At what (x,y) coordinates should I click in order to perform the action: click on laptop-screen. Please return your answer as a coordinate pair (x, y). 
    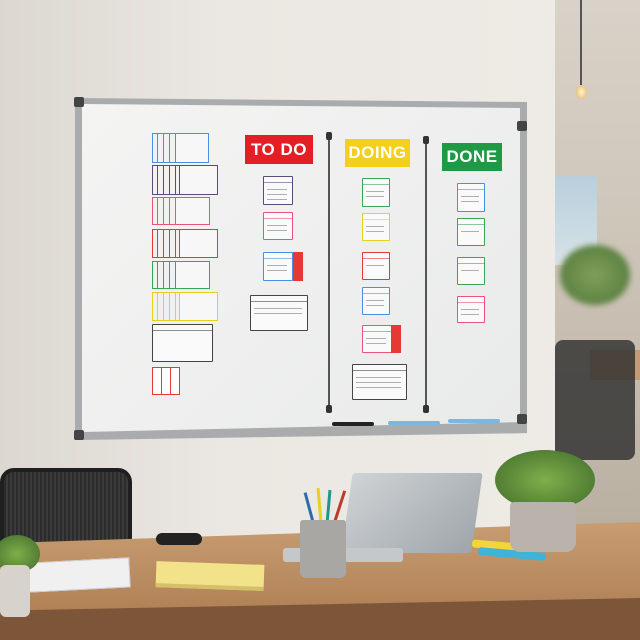
    Looking at the image, I should click on (412, 513).